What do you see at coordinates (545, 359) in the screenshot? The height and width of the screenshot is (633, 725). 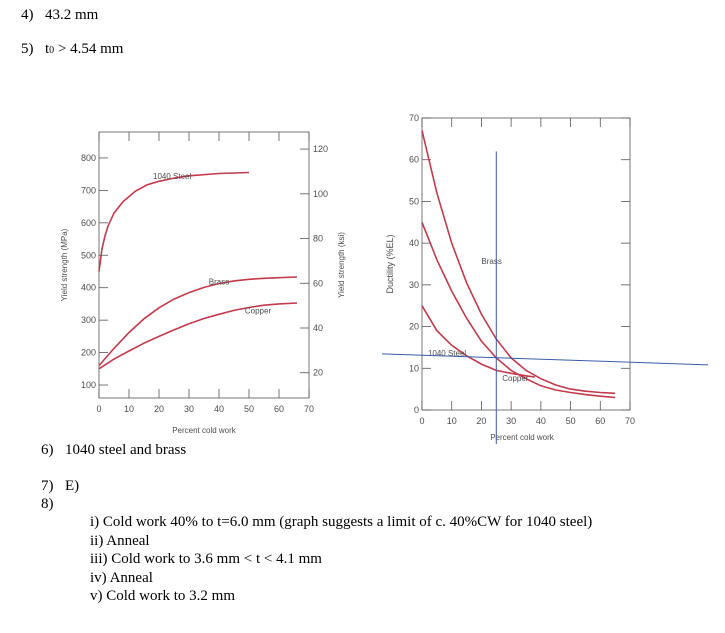 I see `guide-line-horizontal` at bounding box center [545, 359].